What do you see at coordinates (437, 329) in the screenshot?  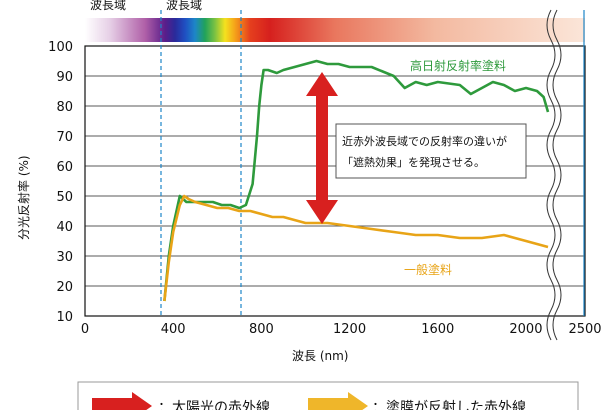 I see `x-tick-label: 1600` at bounding box center [437, 329].